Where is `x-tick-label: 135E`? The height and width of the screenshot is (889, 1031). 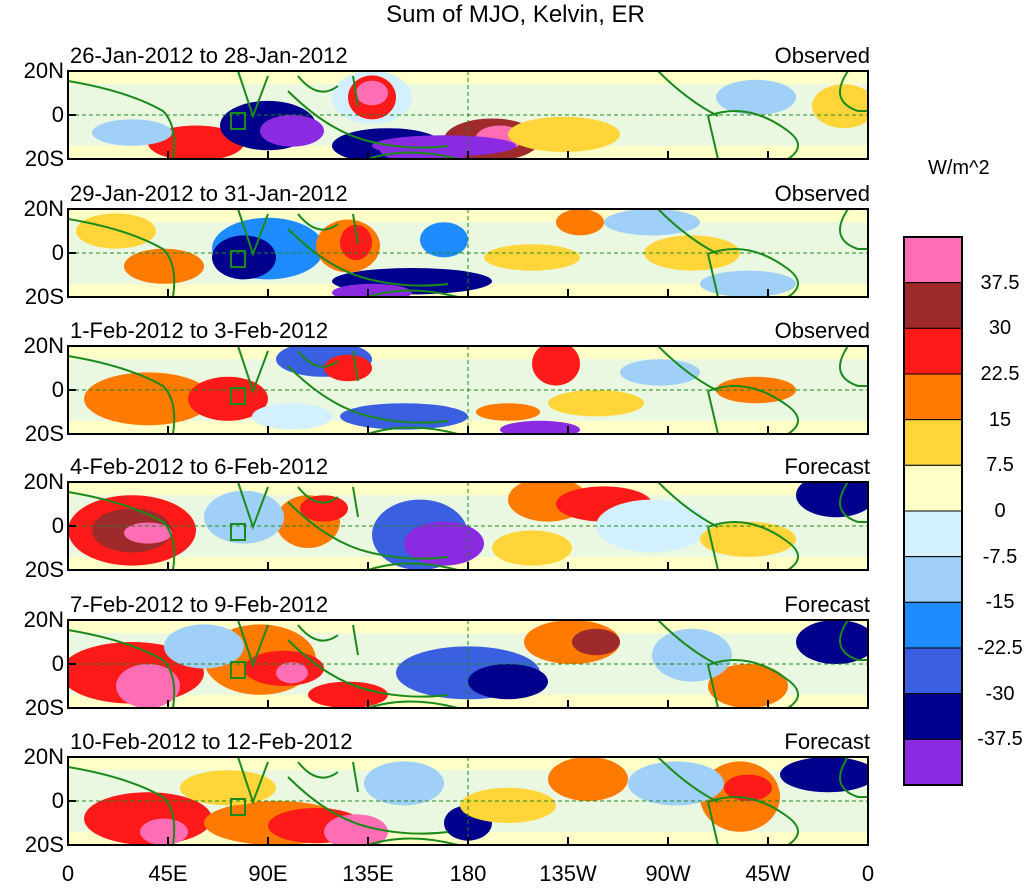 x-tick-label: 135E is located at coordinates (368, 873).